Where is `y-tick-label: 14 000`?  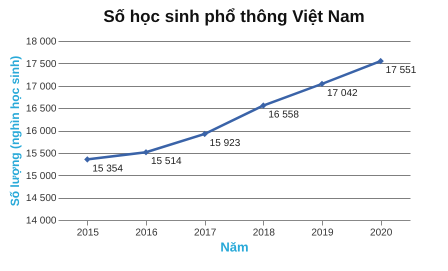
y-tick-label: 14 000 is located at coordinates (41, 221).